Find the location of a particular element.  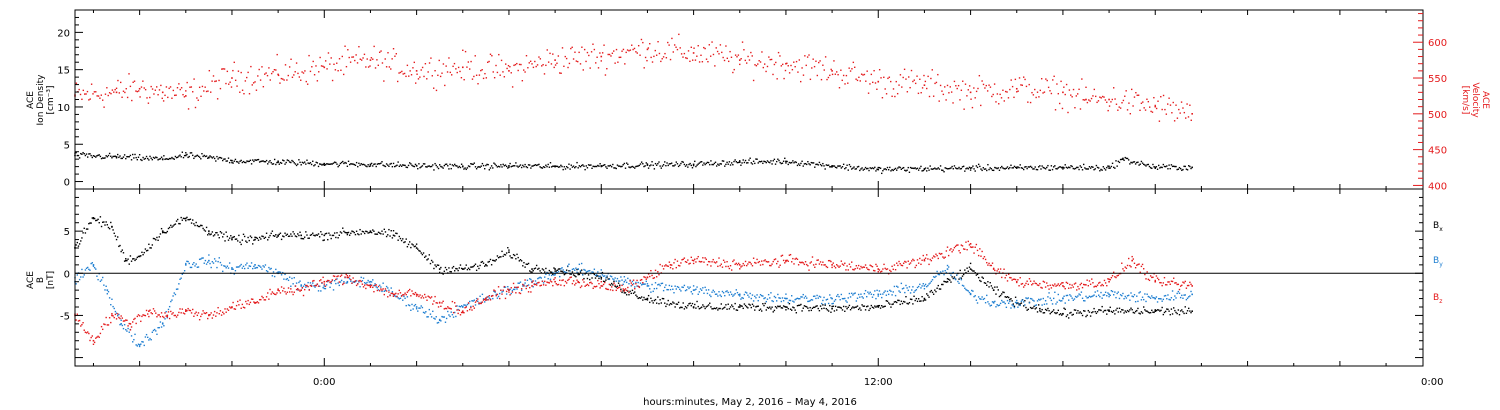

data-point-bx is located at coordinates (393, 235).